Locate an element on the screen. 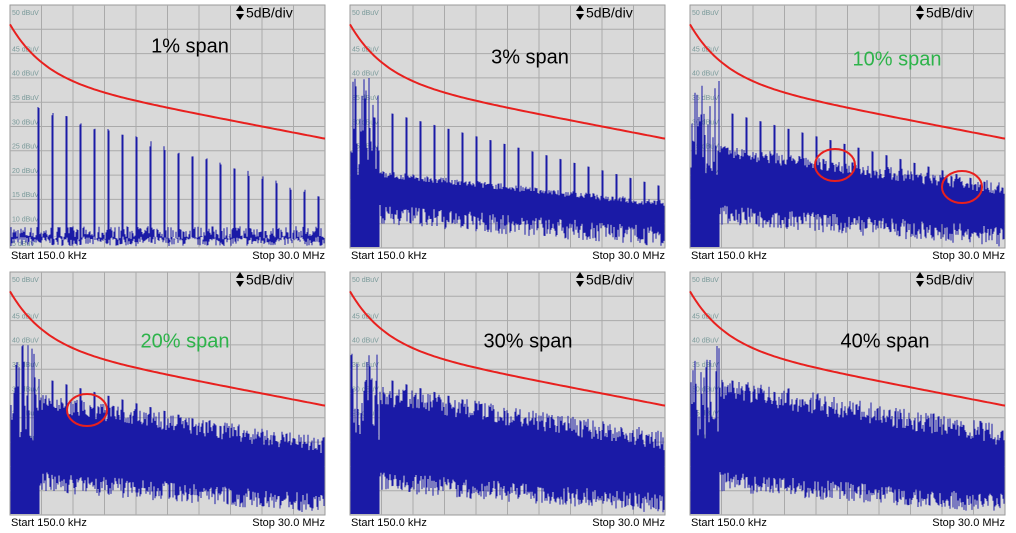 This screenshot has width=1016, height=533. span-title: 1% span is located at coordinates (190, 46).